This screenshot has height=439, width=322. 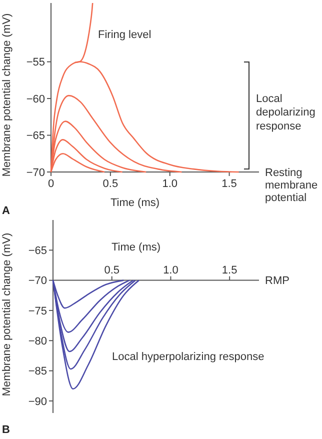 What do you see at coordinates (37, 372) in the screenshot?
I see `y-tick-label: −85` at bounding box center [37, 372].